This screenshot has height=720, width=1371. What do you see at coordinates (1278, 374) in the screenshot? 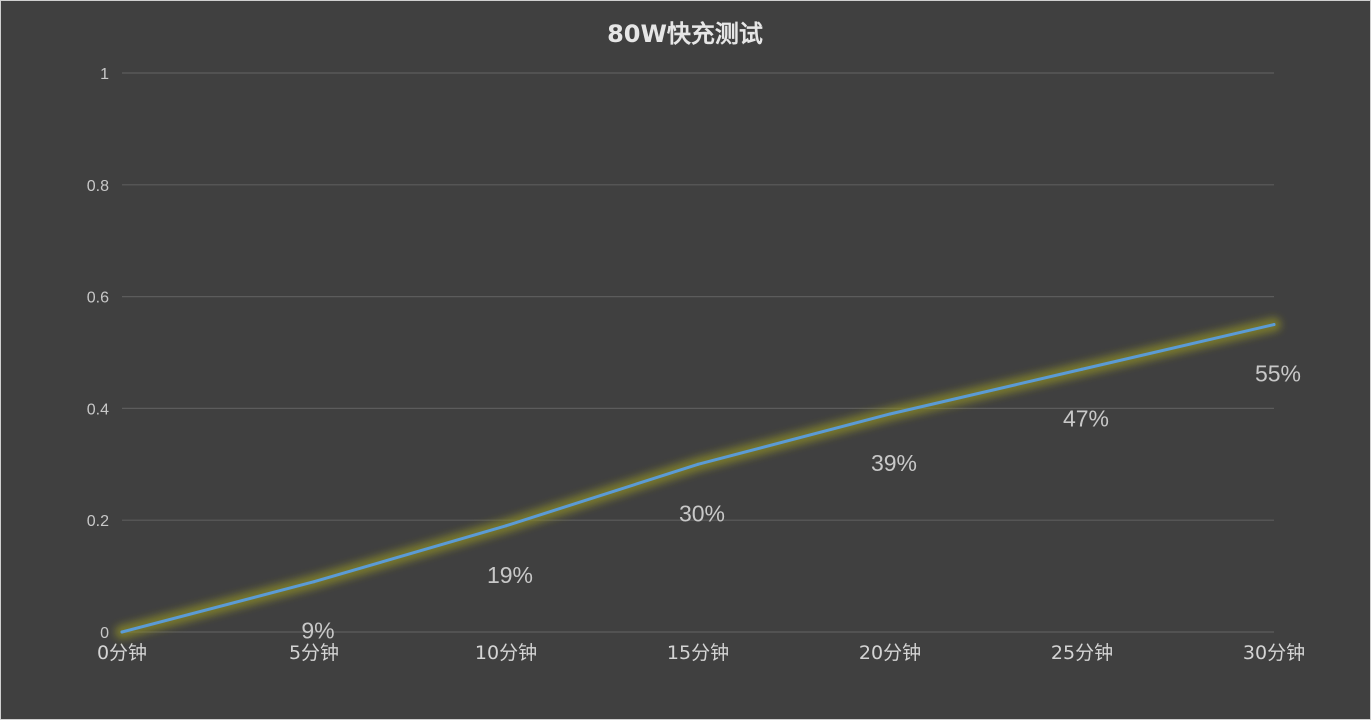
I see `data-label: 55%` at bounding box center [1278, 374].